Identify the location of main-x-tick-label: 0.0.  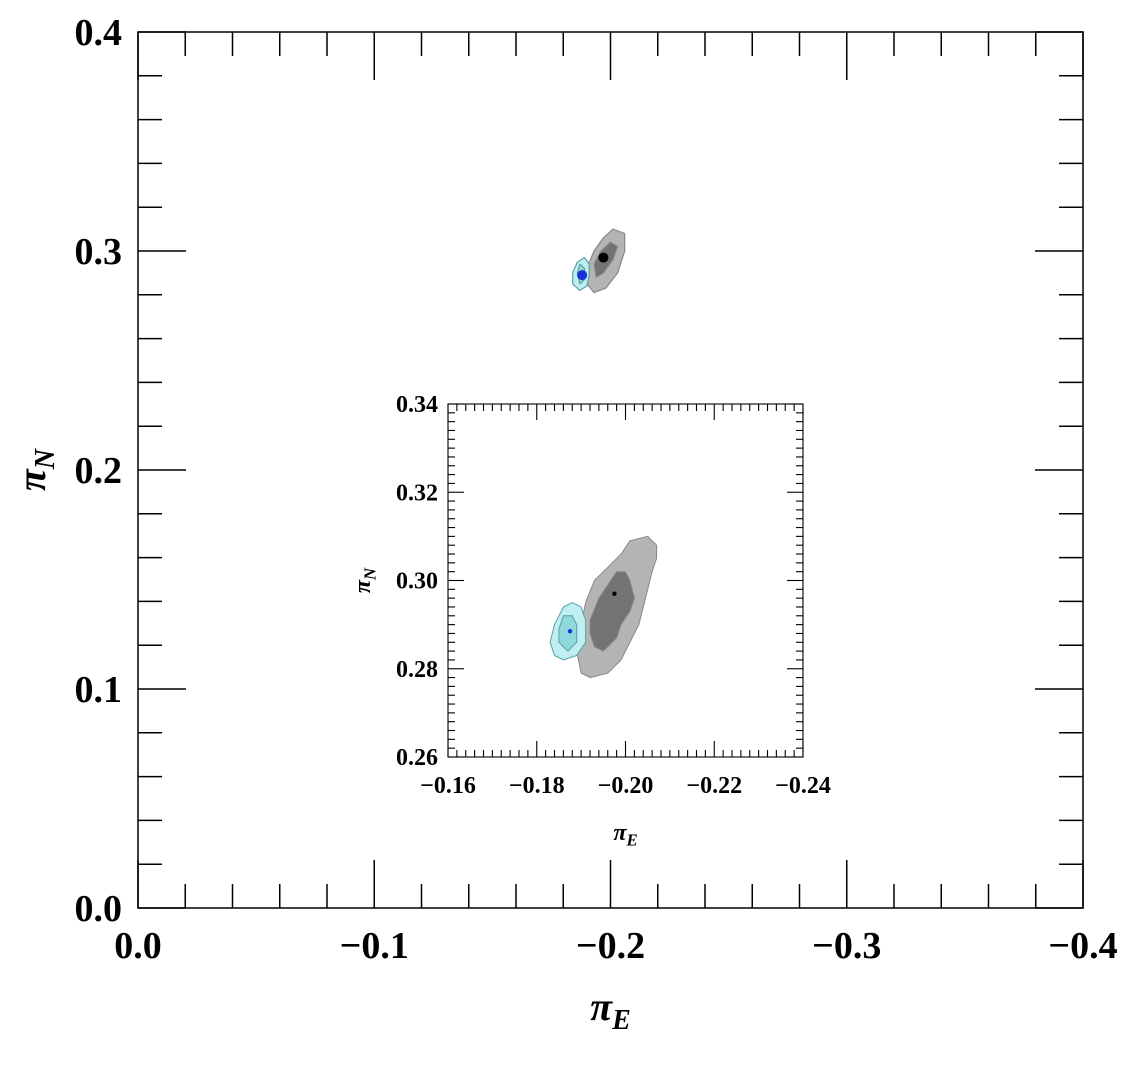
(138, 946).